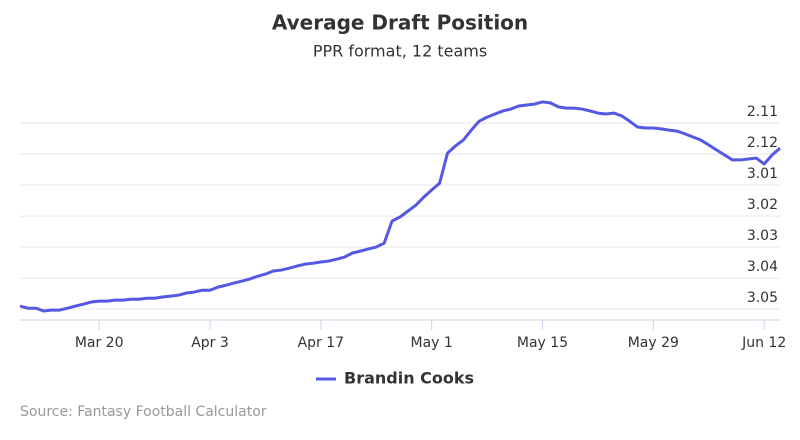  Describe the element at coordinates (432, 343) in the screenshot. I see `x-tick-label: May 1` at that location.